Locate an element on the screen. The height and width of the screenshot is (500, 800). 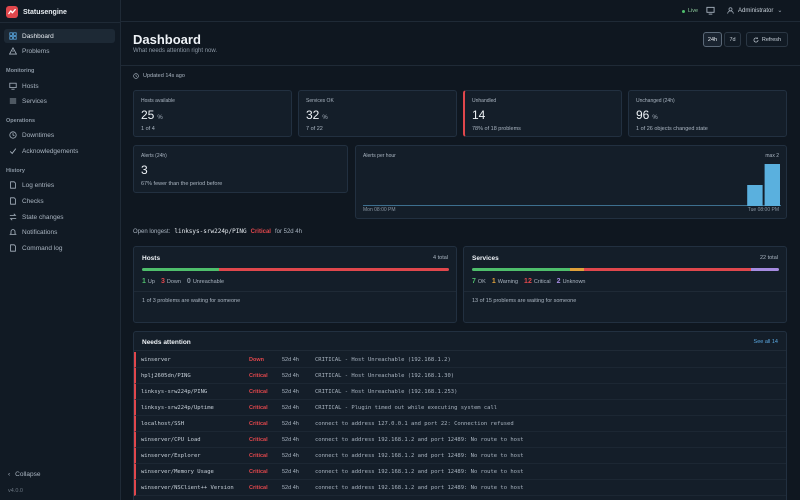
sidebar-item-dashboard: Dashboard is located at coordinates (59, 36).